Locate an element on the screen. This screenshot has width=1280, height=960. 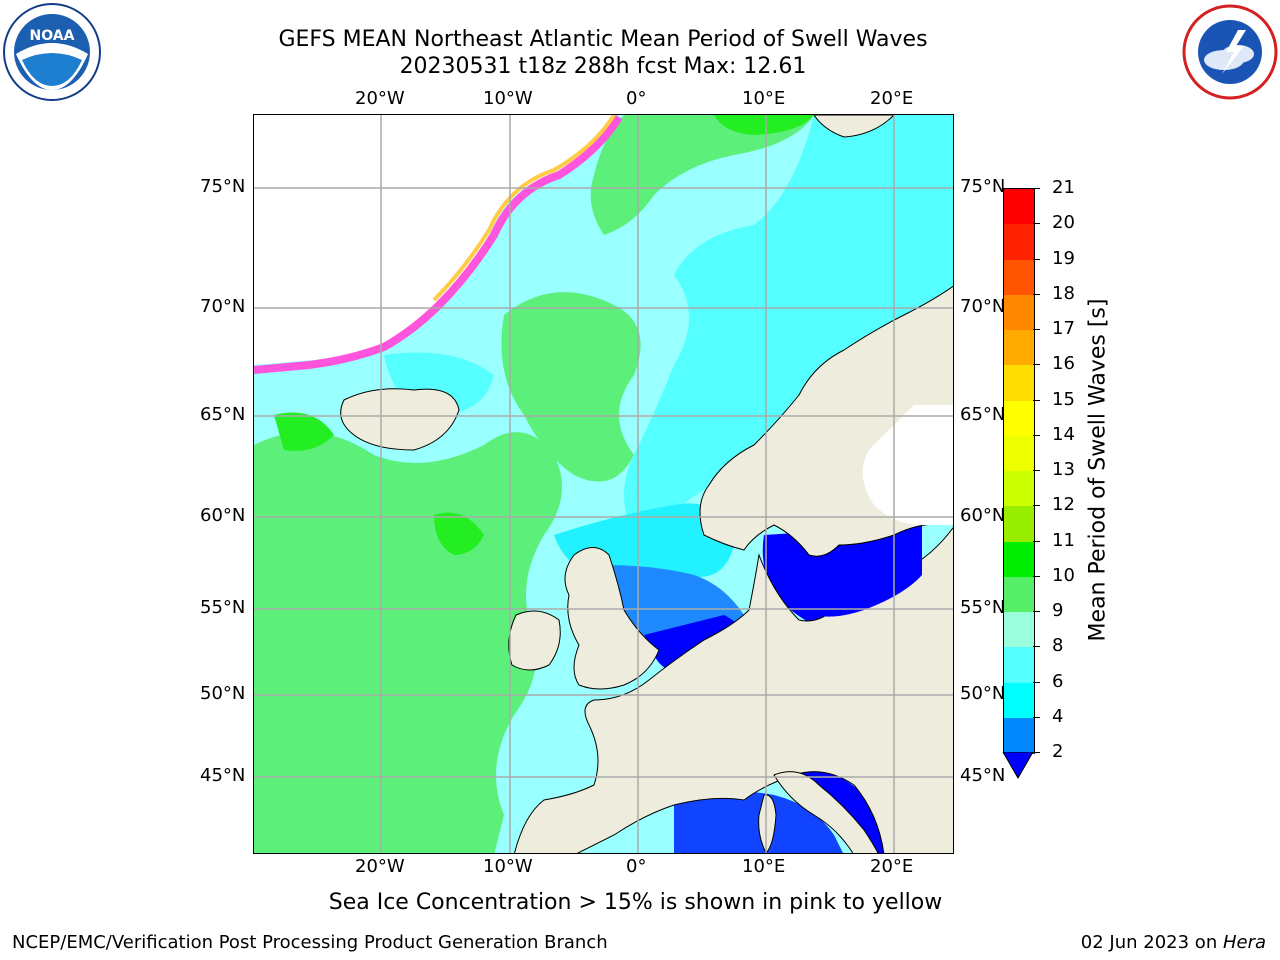
footer-date-text: 02 Jun 2023 on is located at coordinates (1151, 942).